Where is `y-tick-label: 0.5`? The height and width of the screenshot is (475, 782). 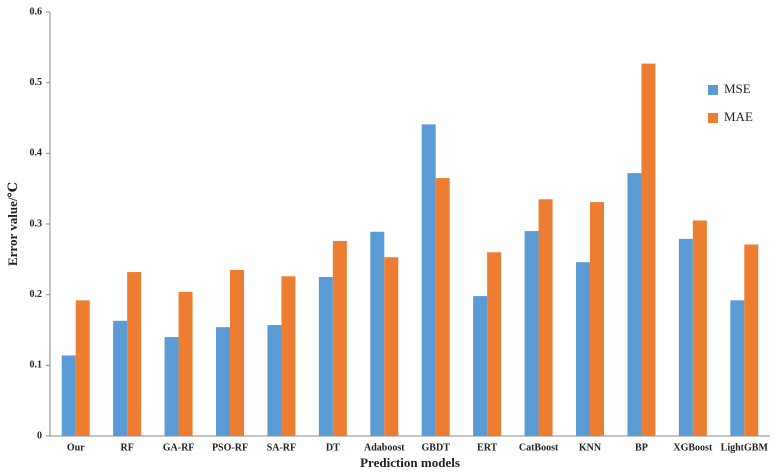 y-tick-label: 0.5 is located at coordinates (36, 82).